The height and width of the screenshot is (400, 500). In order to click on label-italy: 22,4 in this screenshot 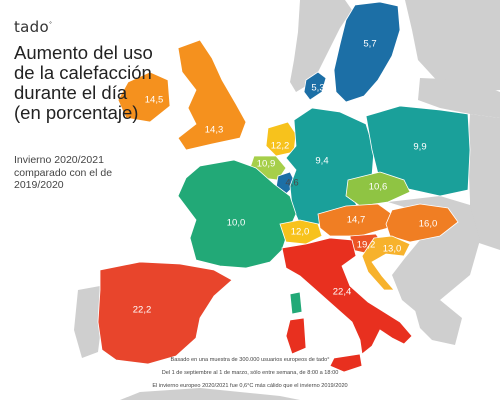, I will do `click(342, 292)`.